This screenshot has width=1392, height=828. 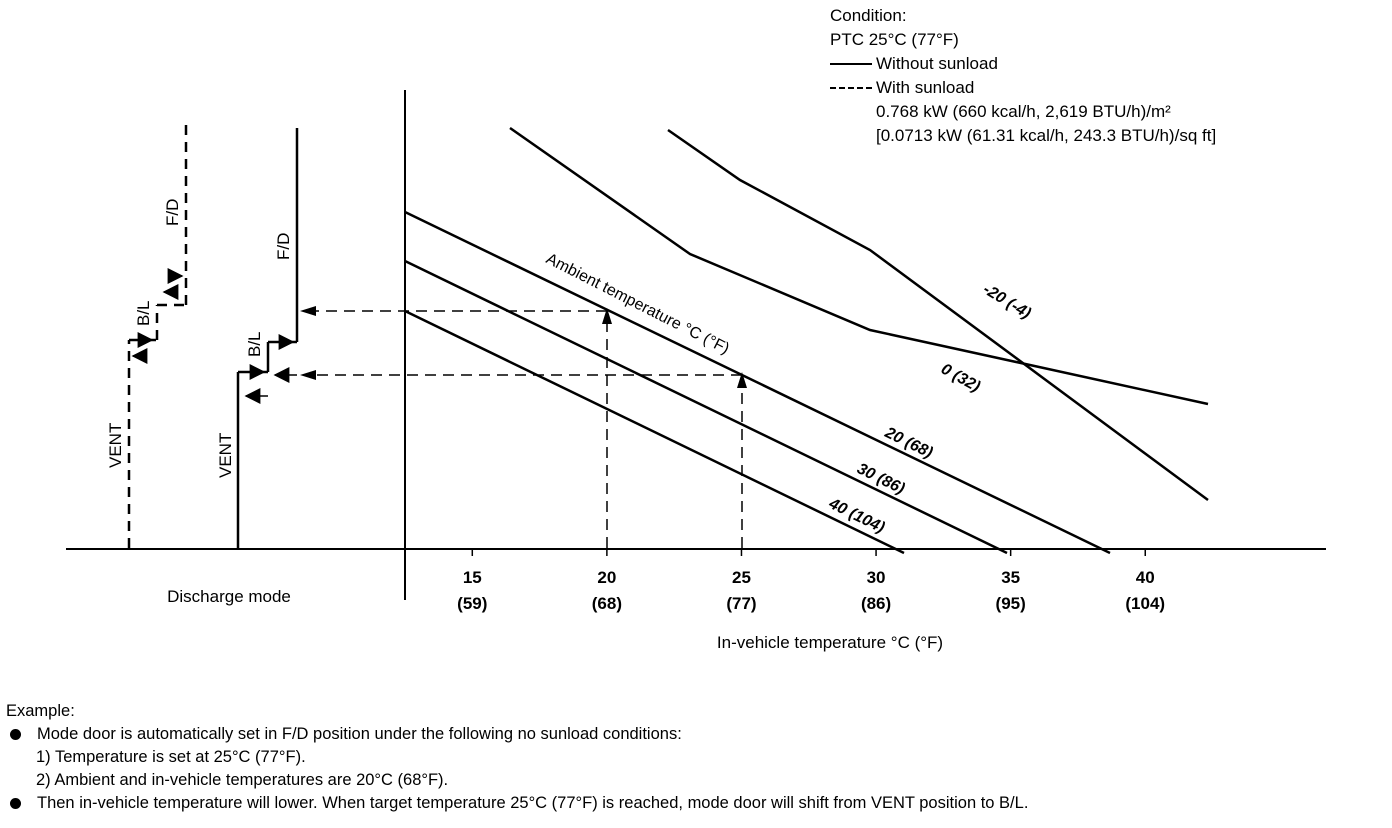 What do you see at coordinates (937, 63) in the screenshot?
I see `legend-solid-label: Without sunload` at bounding box center [937, 63].